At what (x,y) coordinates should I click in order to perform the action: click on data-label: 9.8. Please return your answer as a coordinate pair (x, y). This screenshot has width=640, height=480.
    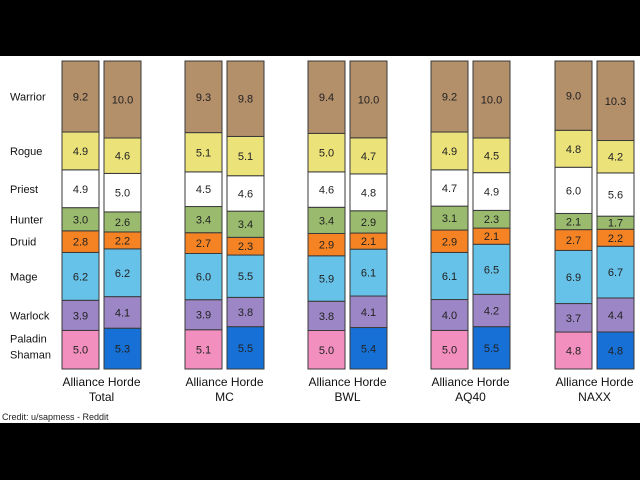
    Looking at the image, I should click on (245, 100).